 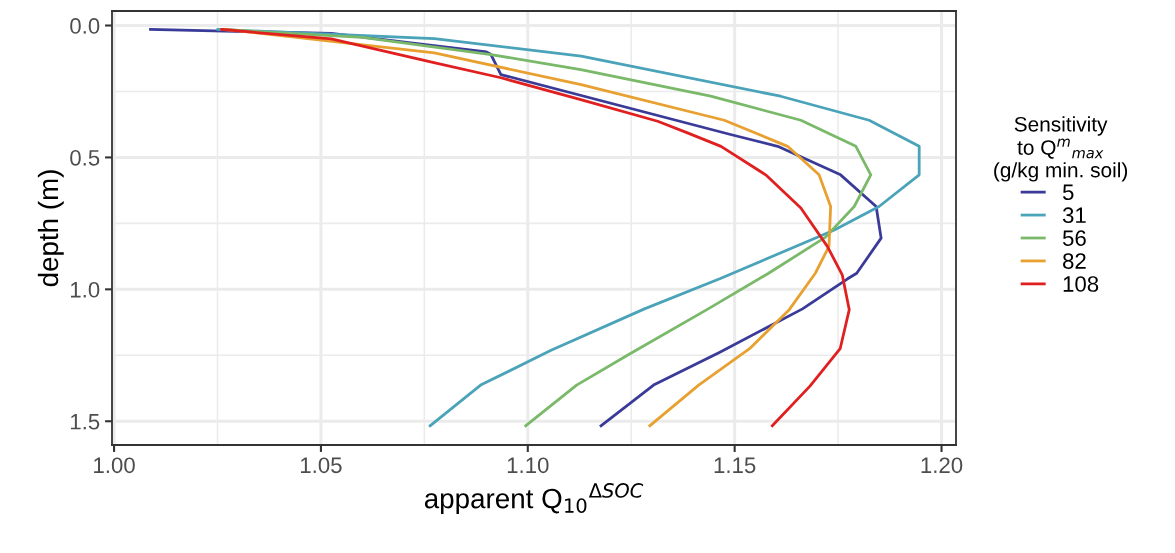 What do you see at coordinates (1074, 261) in the screenshot?
I see `legend-label: 82` at bounding box center [1074, 261].